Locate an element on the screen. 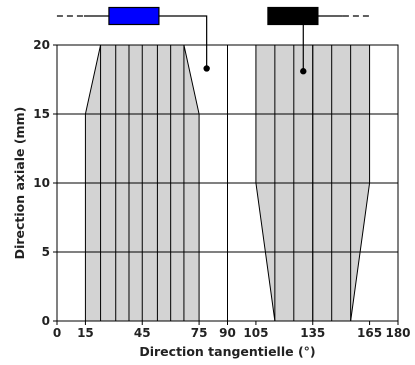 This screenshot has height=365, width=415. y-tick-label-0: 0 is located at coordinates (46, 321).